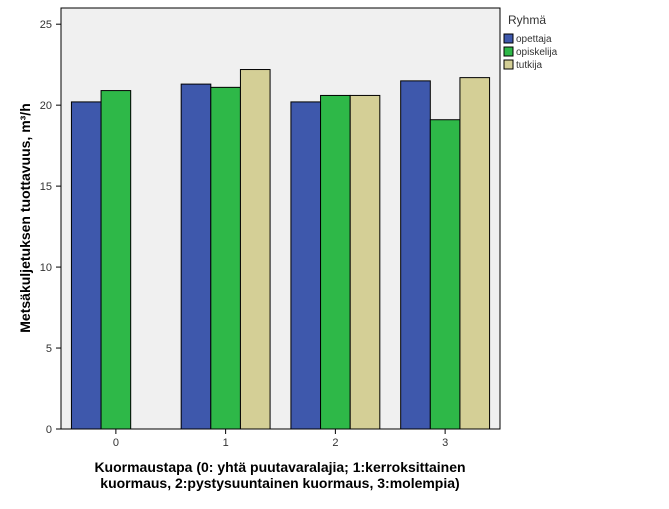 The height and width of the screenshot is (509, 669). What do you see at coordinates (116, 443) in the screenshot?
I see `x-tick-label: 0` at bounding box center [116, 443].